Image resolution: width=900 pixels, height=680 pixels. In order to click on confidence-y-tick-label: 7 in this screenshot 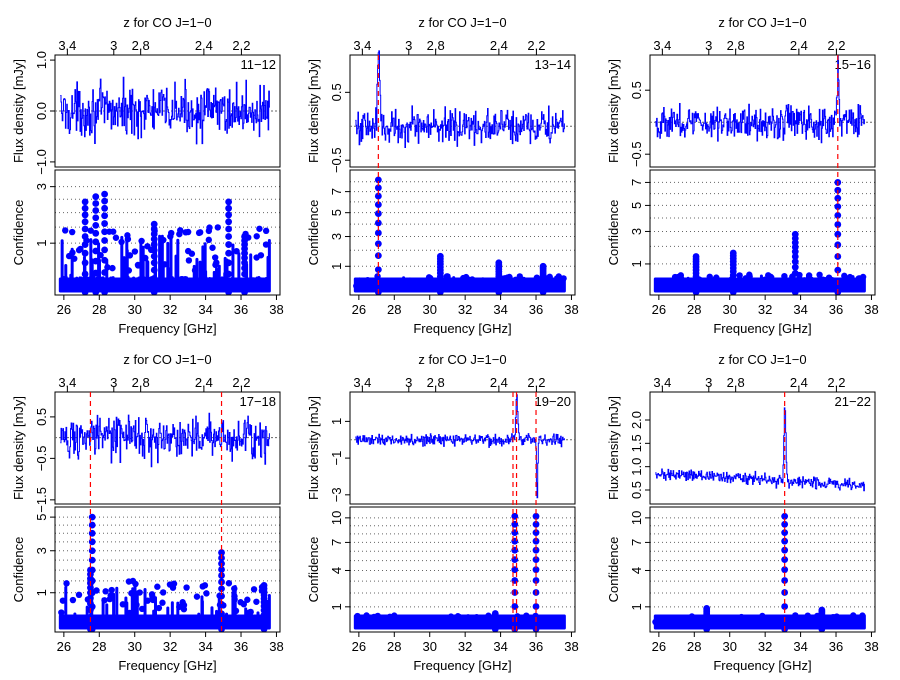, I will do `click(336, 542)`.